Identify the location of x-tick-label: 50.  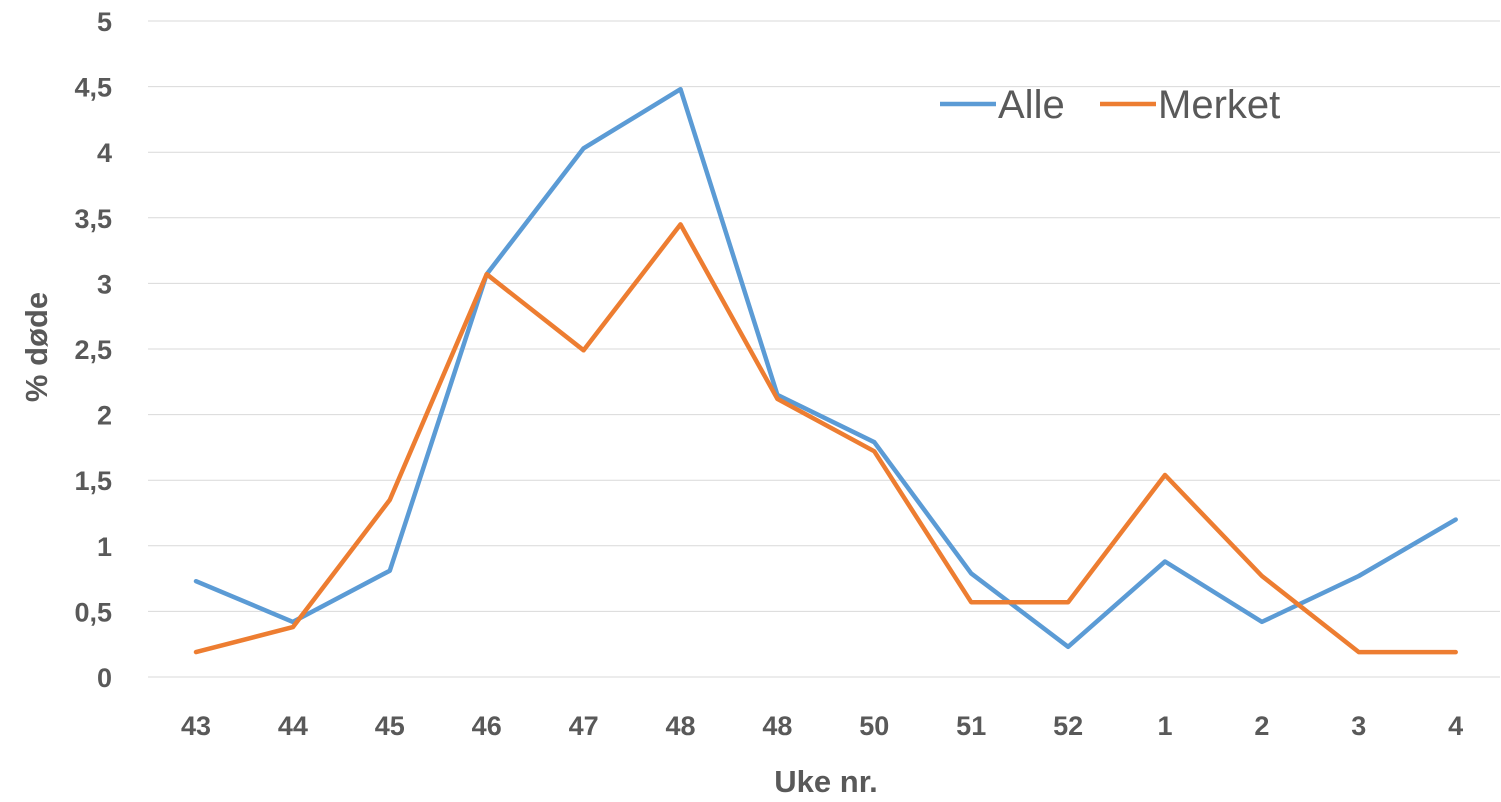
(874, 726).